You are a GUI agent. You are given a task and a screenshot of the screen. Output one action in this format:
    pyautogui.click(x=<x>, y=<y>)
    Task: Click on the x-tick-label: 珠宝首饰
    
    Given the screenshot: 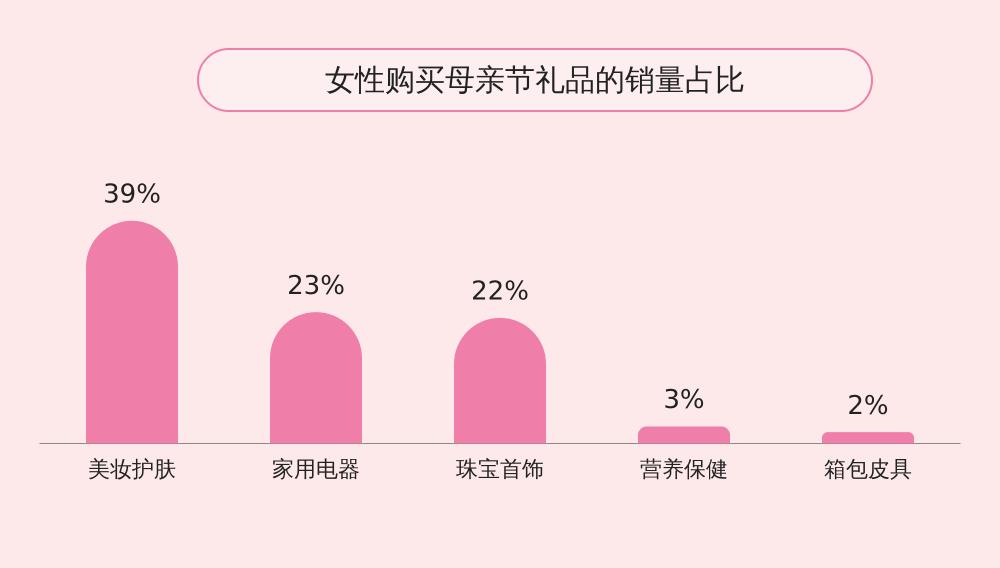 What is the action you would take?
    pyautogui.click(x=500, y=470)
    